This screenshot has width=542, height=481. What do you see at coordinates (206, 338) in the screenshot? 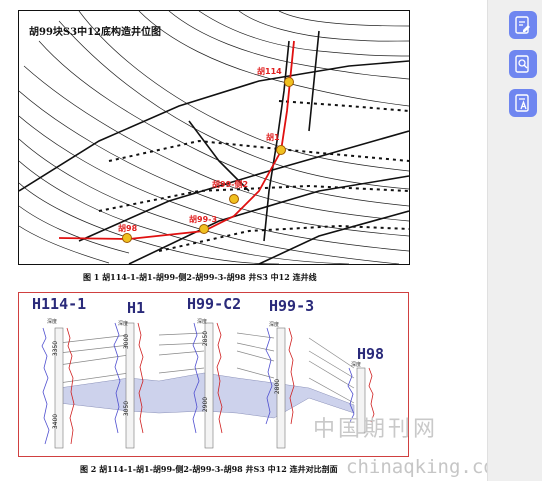
I see `depth-h99-c2-top: 2850` at bounding box center [206, 338].